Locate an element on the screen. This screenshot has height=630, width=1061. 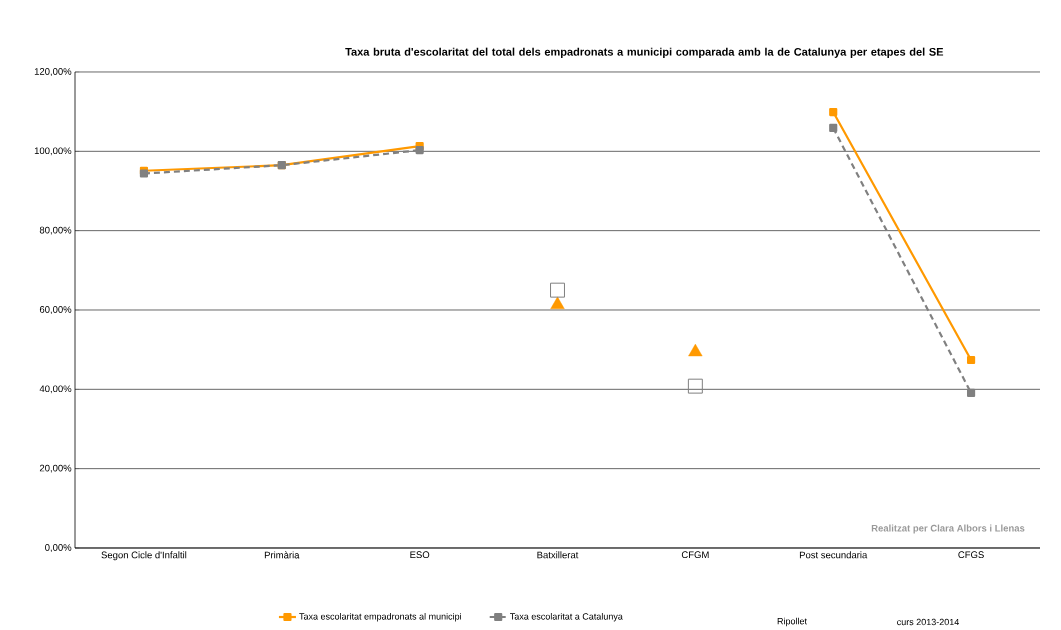
legend-label: Taxa escolaritat a Catalunya is located at coordinates (566, 617).